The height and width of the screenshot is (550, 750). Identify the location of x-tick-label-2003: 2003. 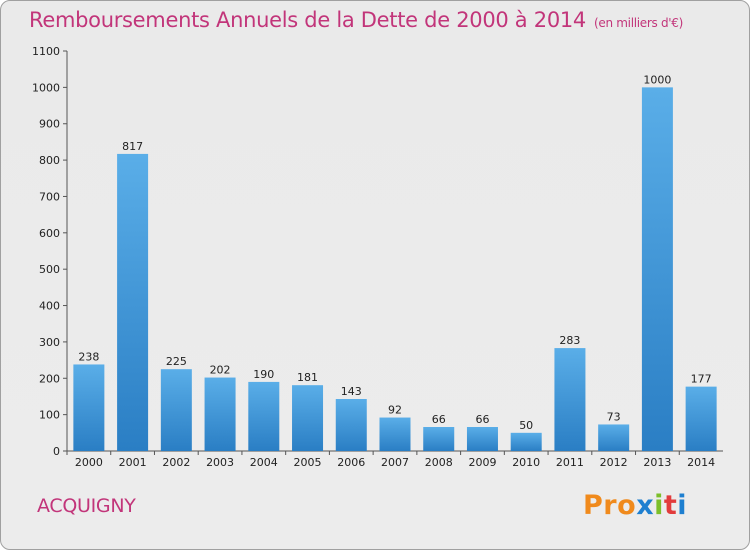
(220, 462).